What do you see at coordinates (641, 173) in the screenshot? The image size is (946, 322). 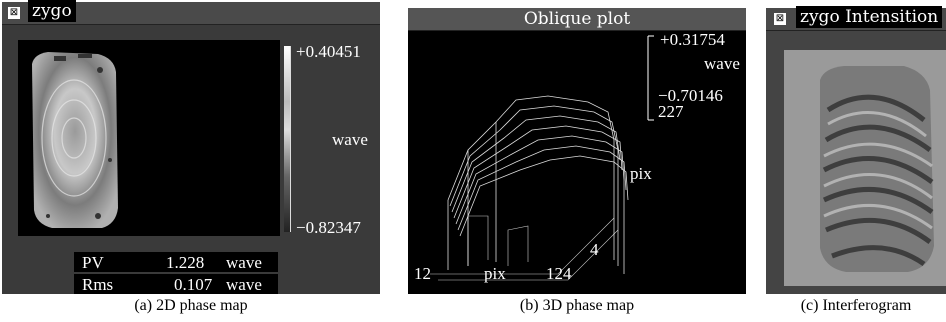 I see `y-axis-label: pix` at bounding box center [641, 173].